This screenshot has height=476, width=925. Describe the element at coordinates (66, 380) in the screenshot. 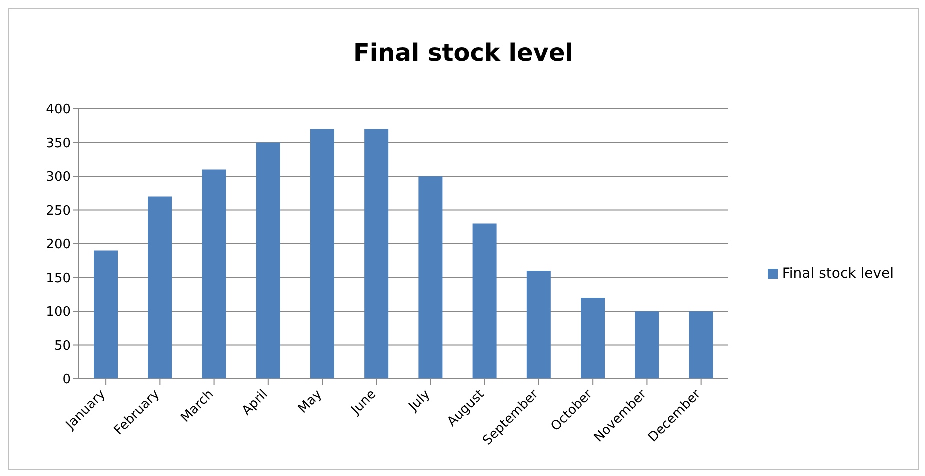

I see `y-tick-label: 0` at that location.